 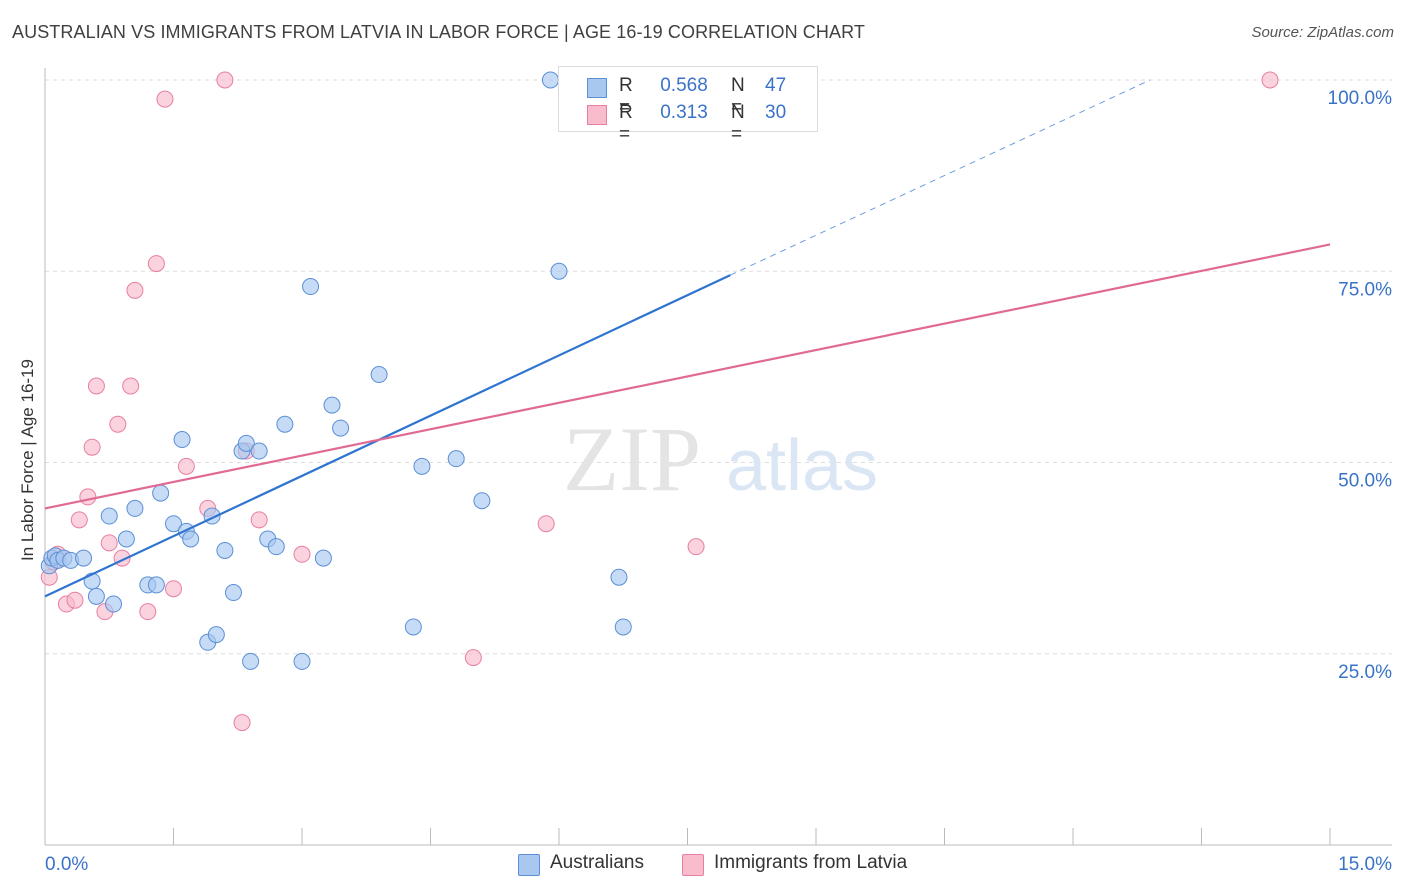 I want to click on watermark-zip: ZIP, so click(x=632, y=459).